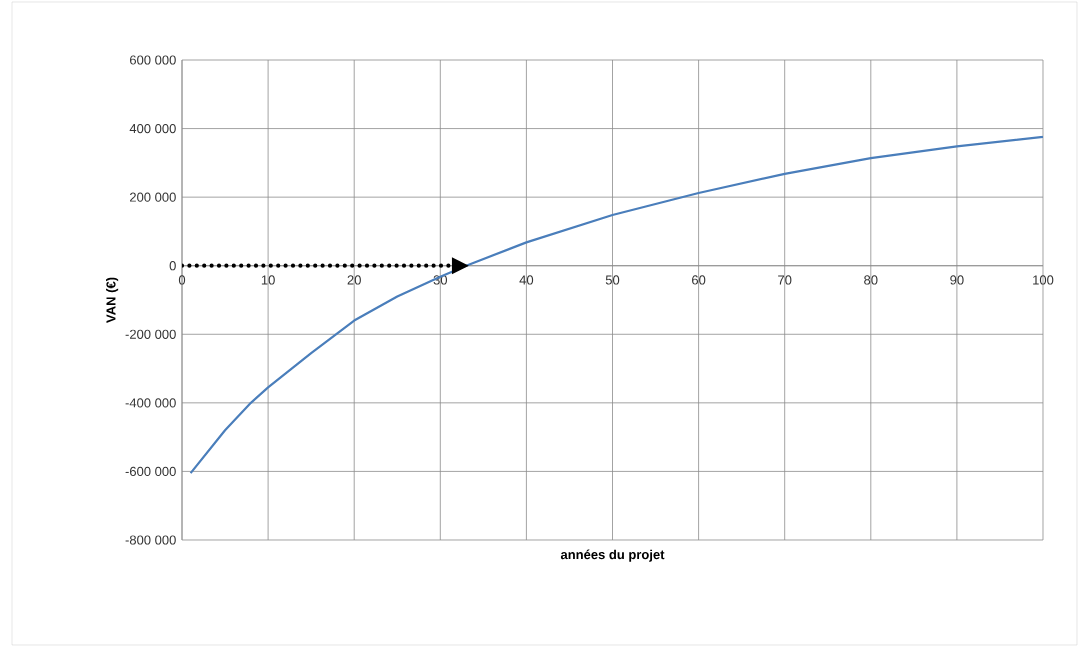  I want to click on x-tick-label: 90, so click(957, 280).